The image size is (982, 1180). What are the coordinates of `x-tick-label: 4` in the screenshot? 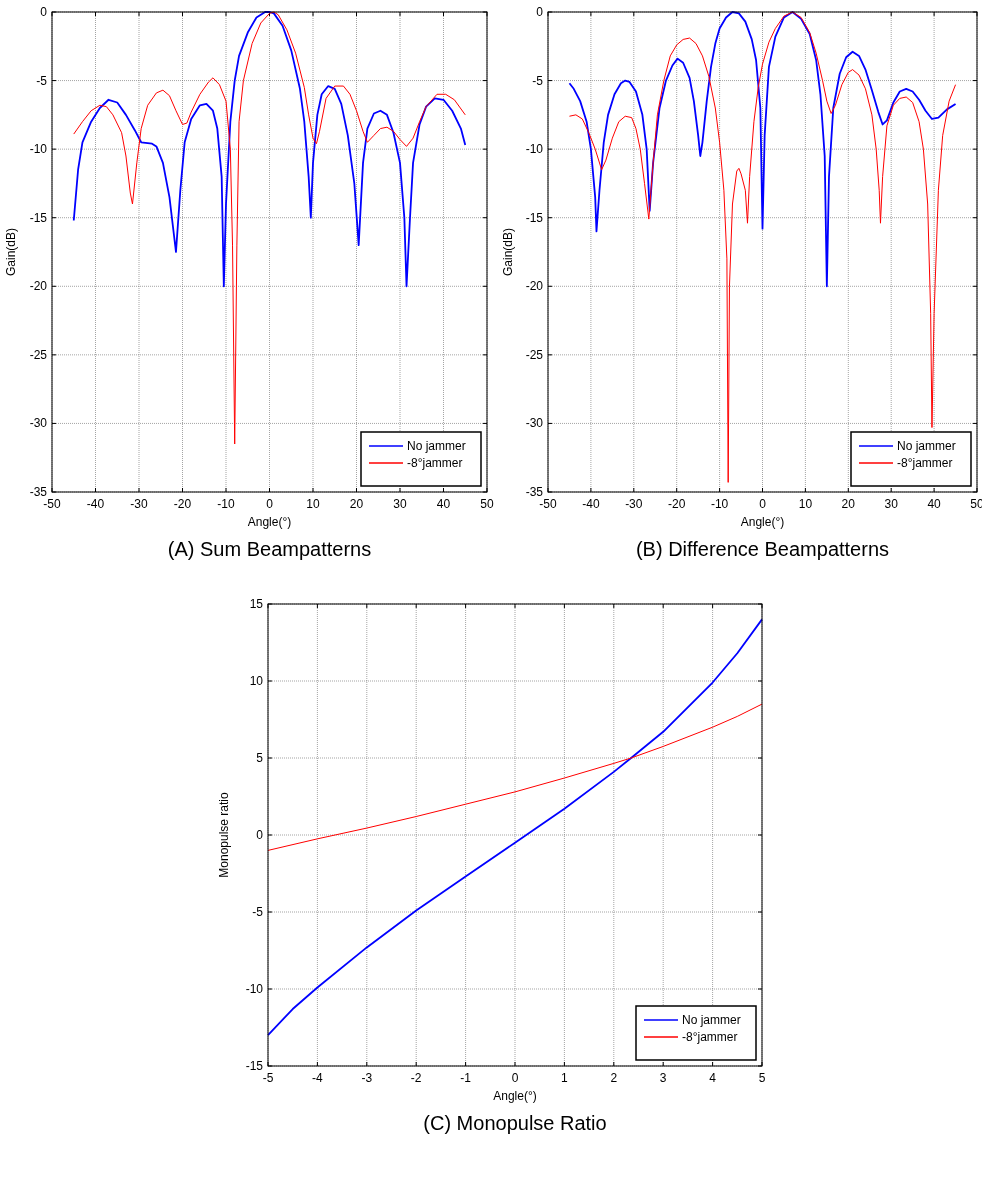 It's located at (713, 1078).